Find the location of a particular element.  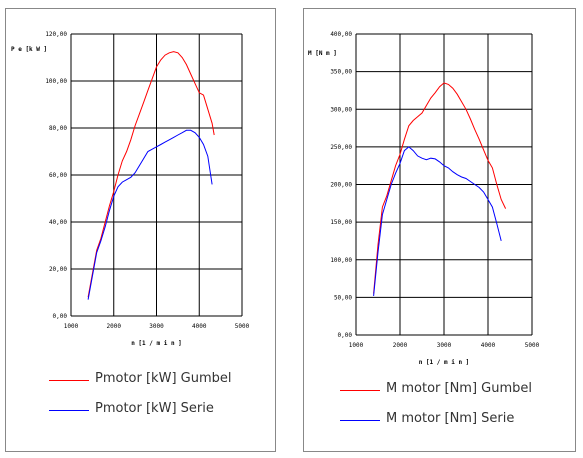

legend-label: Pmotor [kW] Gumbel is located at coordinates (163, 378).